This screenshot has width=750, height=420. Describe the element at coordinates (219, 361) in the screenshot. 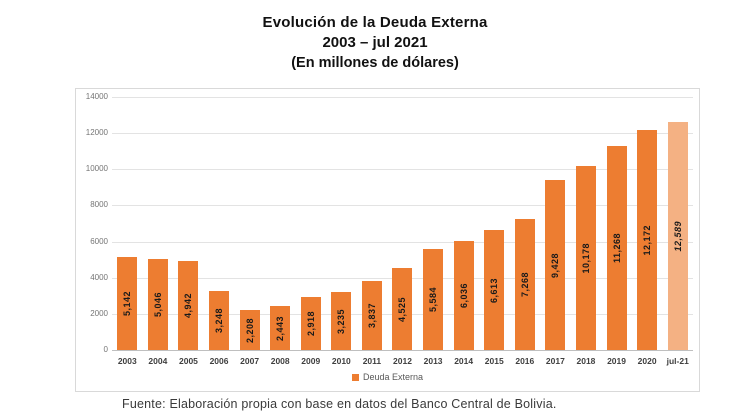

I see `x-tick-label-2006: 2006` at that location.